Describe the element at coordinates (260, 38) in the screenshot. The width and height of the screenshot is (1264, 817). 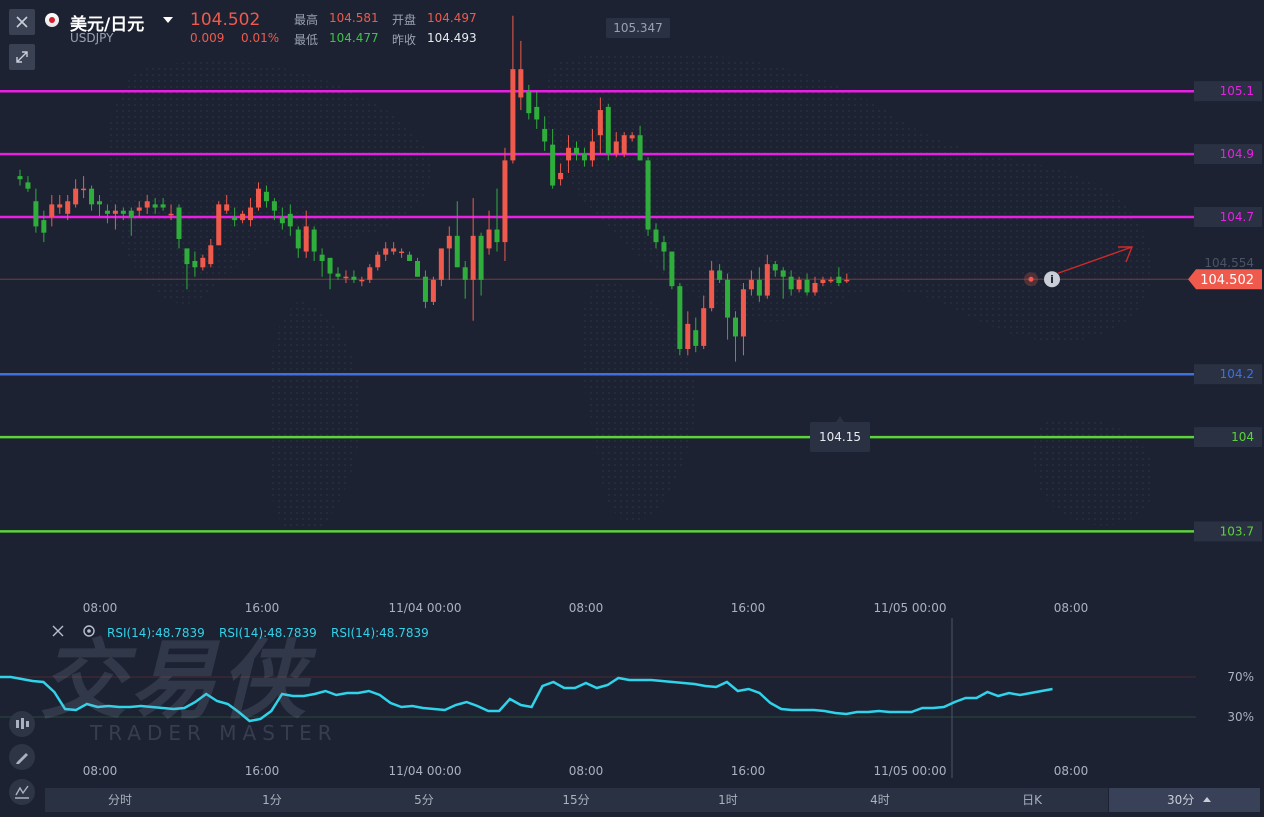
I see `price-change-pct: 0.01%` at that location.